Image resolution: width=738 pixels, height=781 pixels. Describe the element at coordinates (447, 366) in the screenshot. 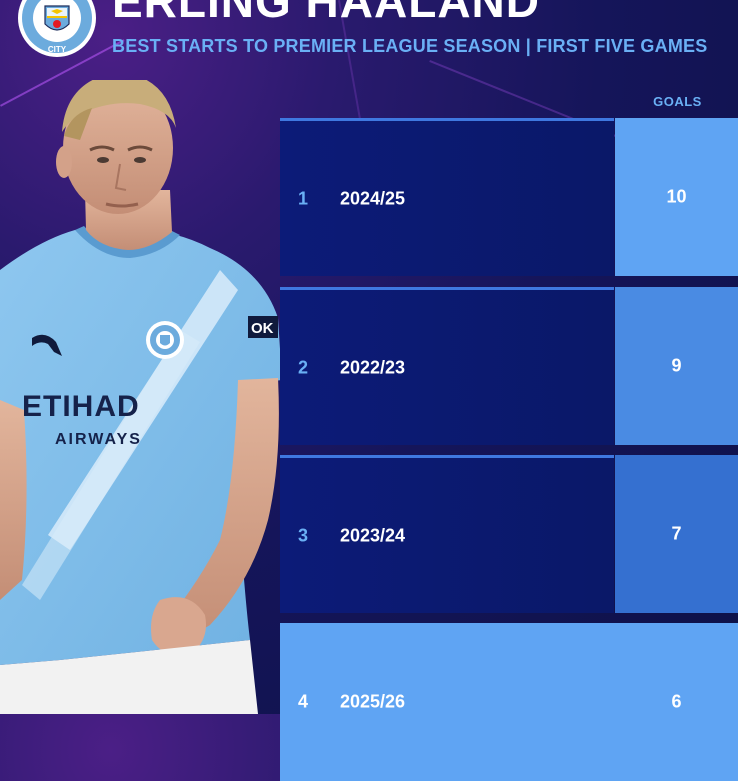

I see `row-label-cell: 2 2022/23` at that location.